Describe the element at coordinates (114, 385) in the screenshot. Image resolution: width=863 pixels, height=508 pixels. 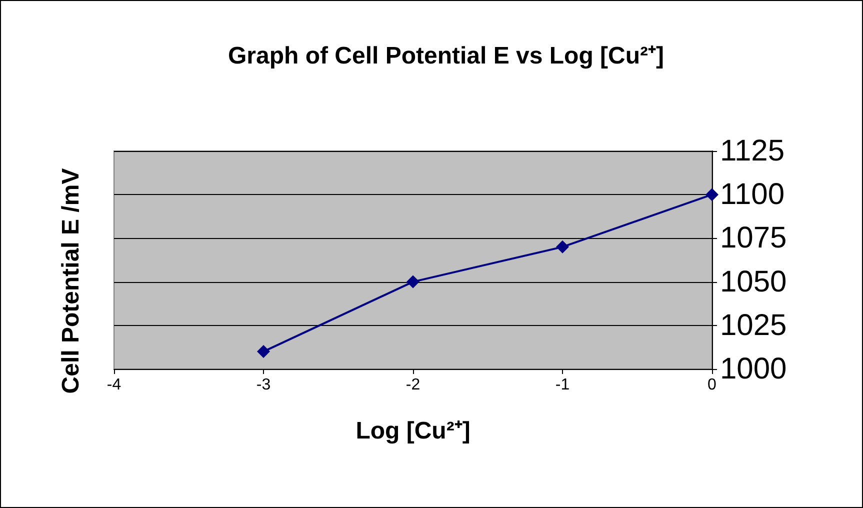
I see `x-tick-label: -4` at that location.